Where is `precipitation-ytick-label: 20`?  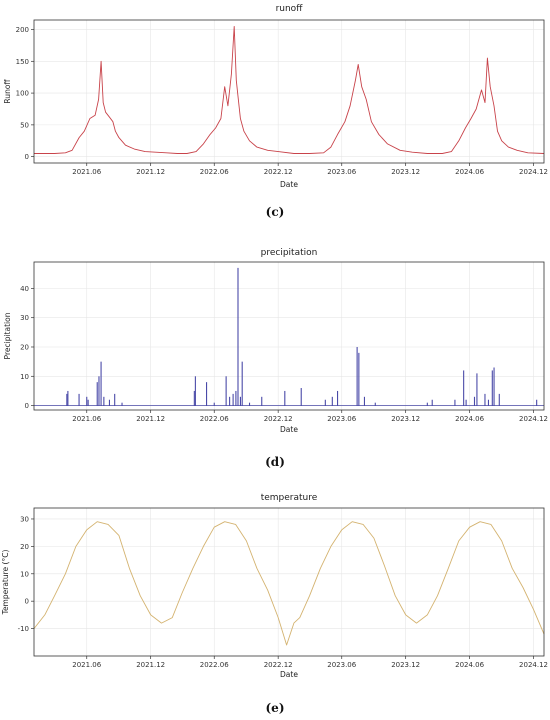
precipitation-ytick-label: 20 is located at coordinates (24, 347).